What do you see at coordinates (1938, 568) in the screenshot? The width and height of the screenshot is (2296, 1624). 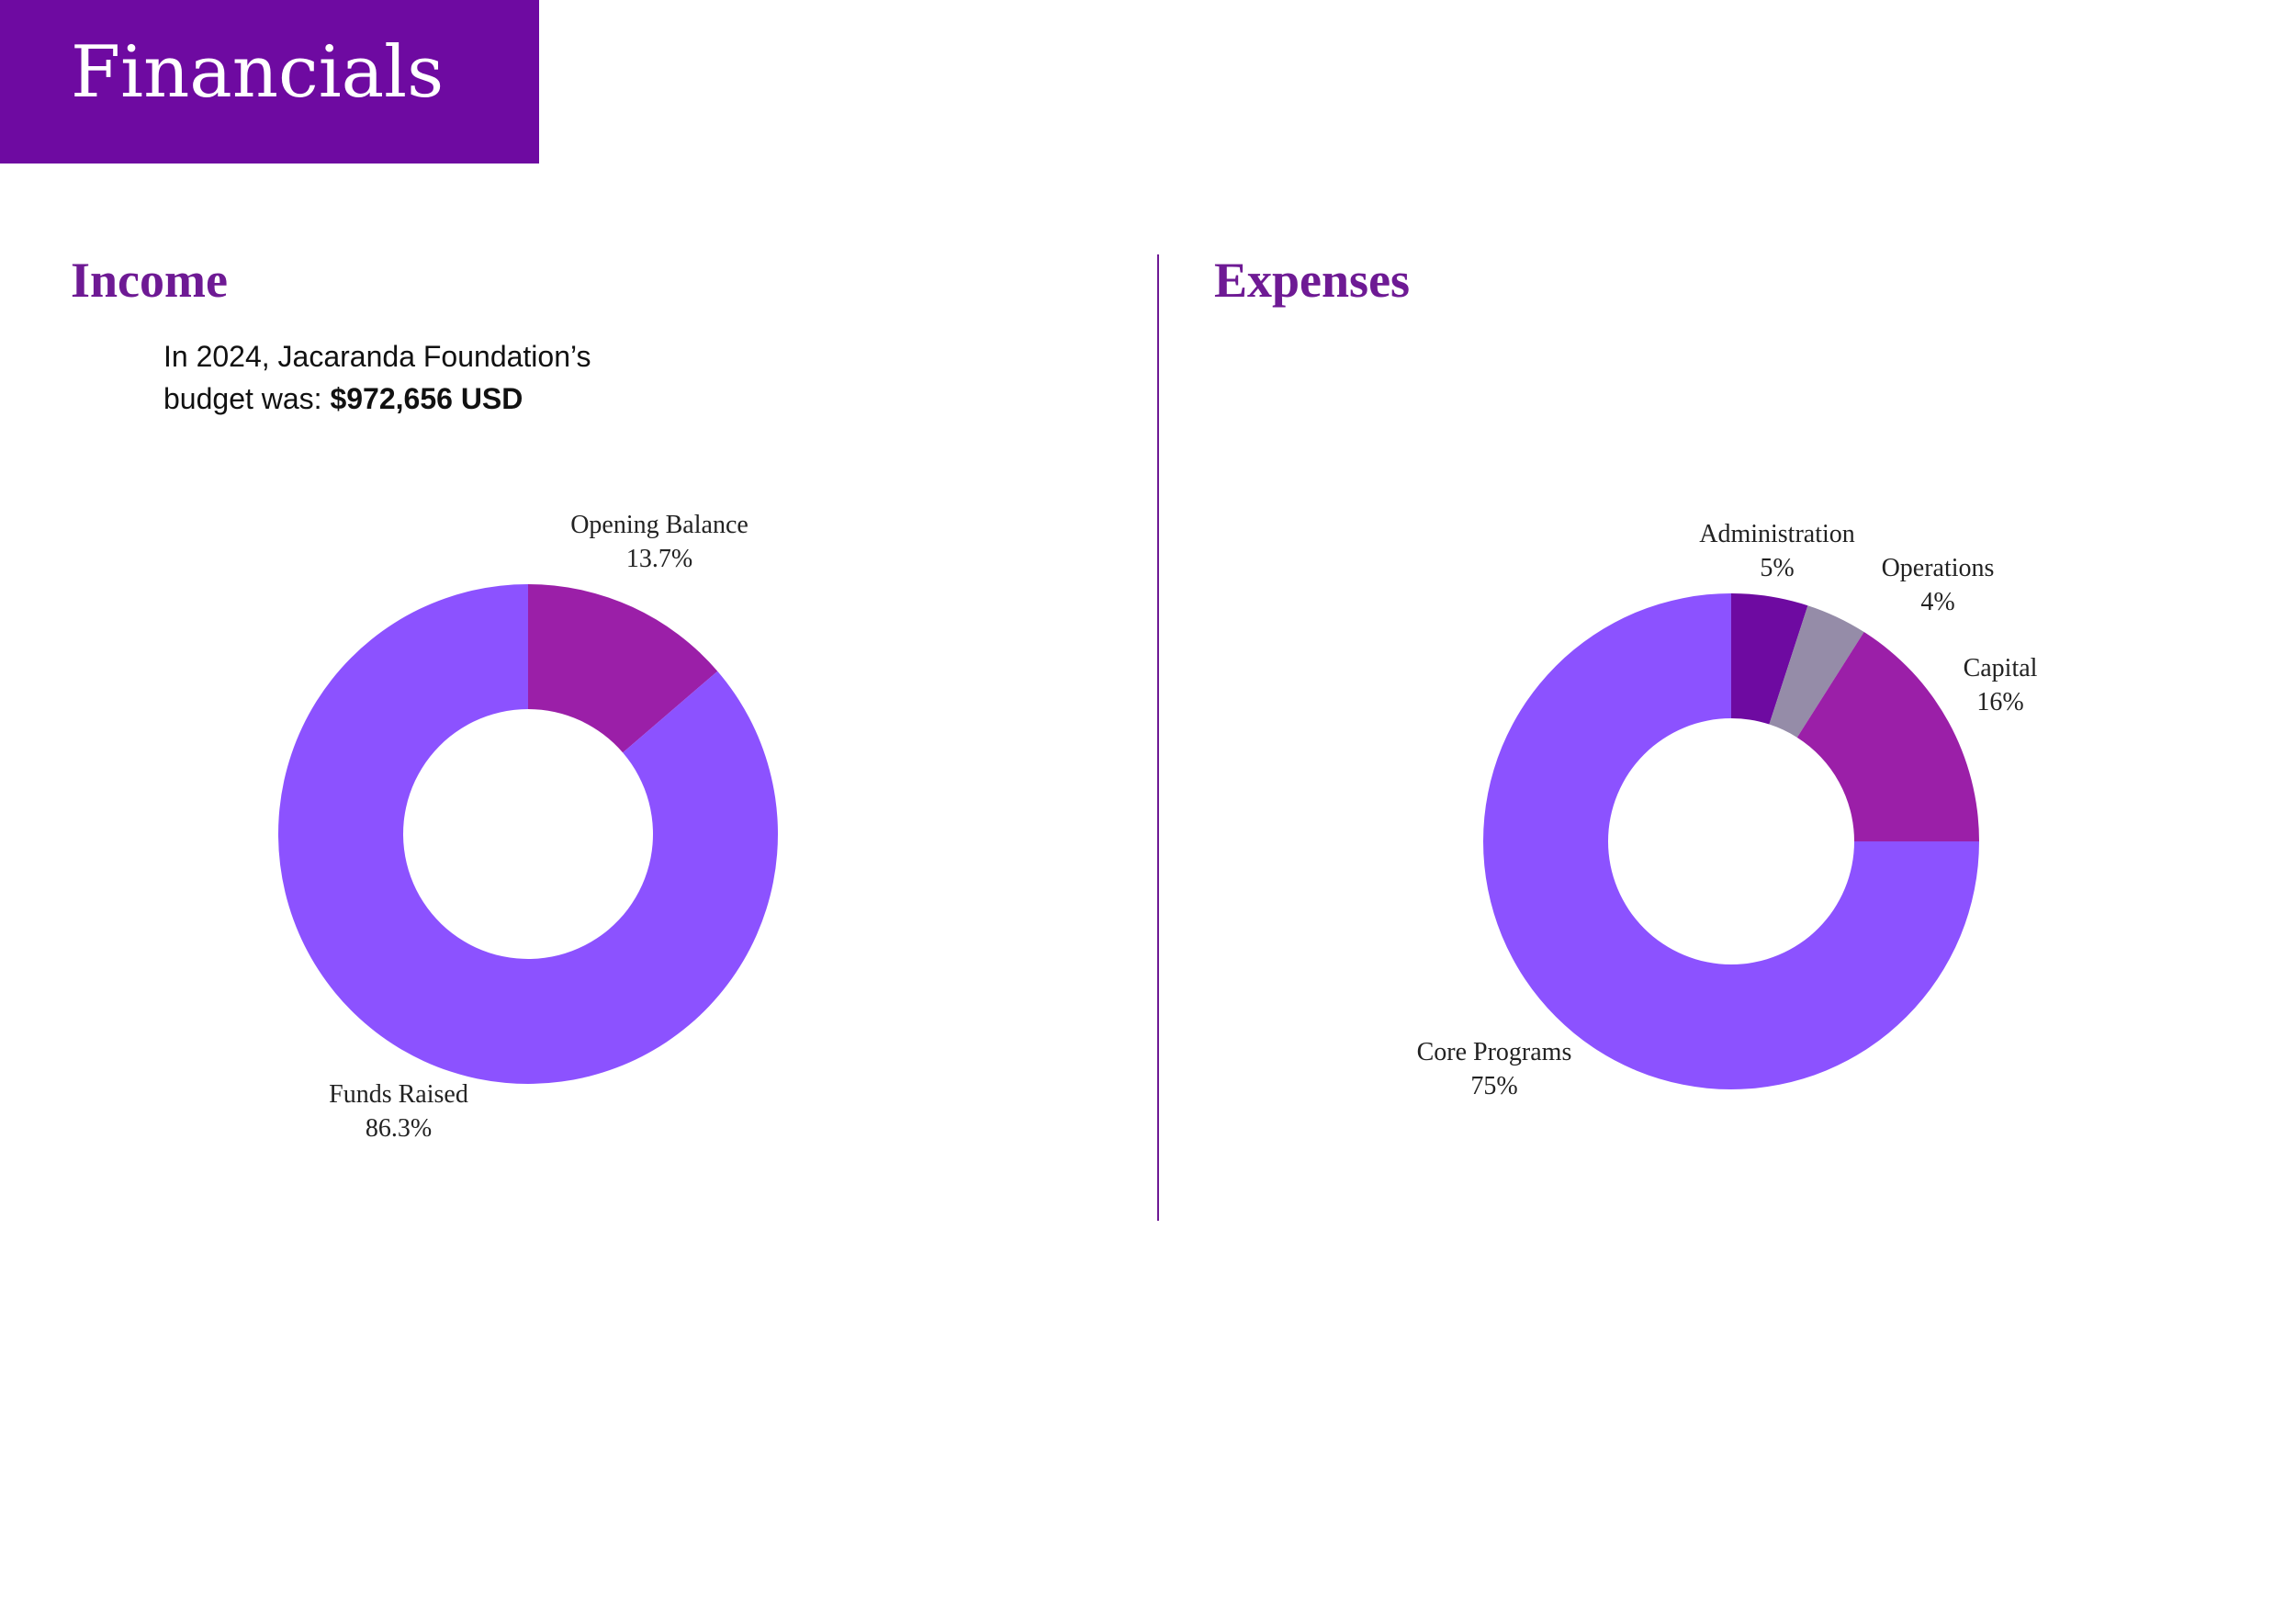 I see `slice-label-operations: Operations` at bounding box center [1938, 568].